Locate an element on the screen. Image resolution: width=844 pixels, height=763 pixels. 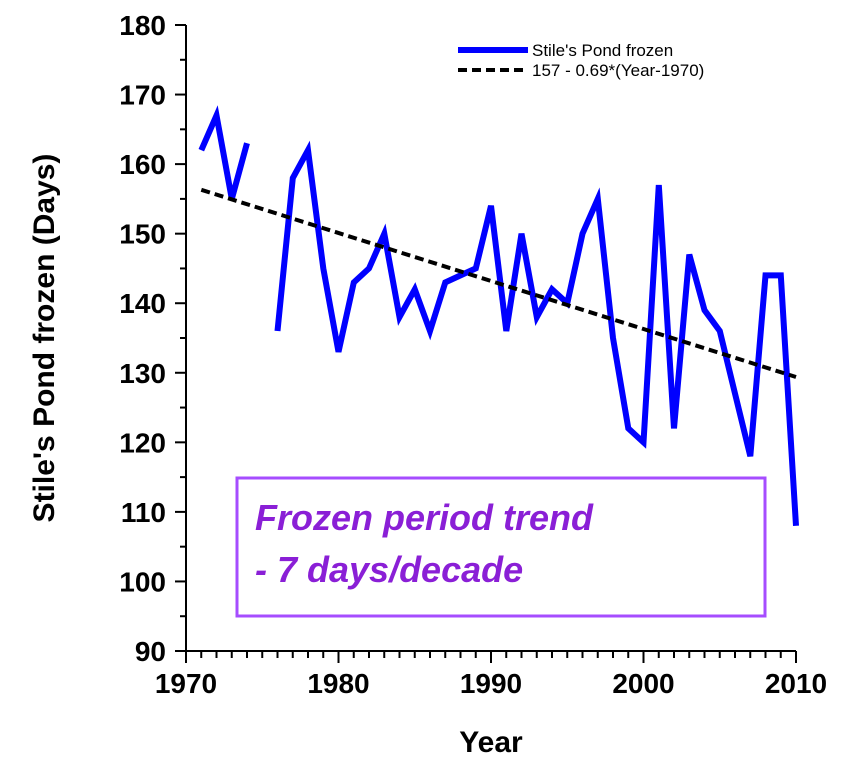
legend-label: 157 - 0.69*(Year-1970) is located at coordinates (618, 70).